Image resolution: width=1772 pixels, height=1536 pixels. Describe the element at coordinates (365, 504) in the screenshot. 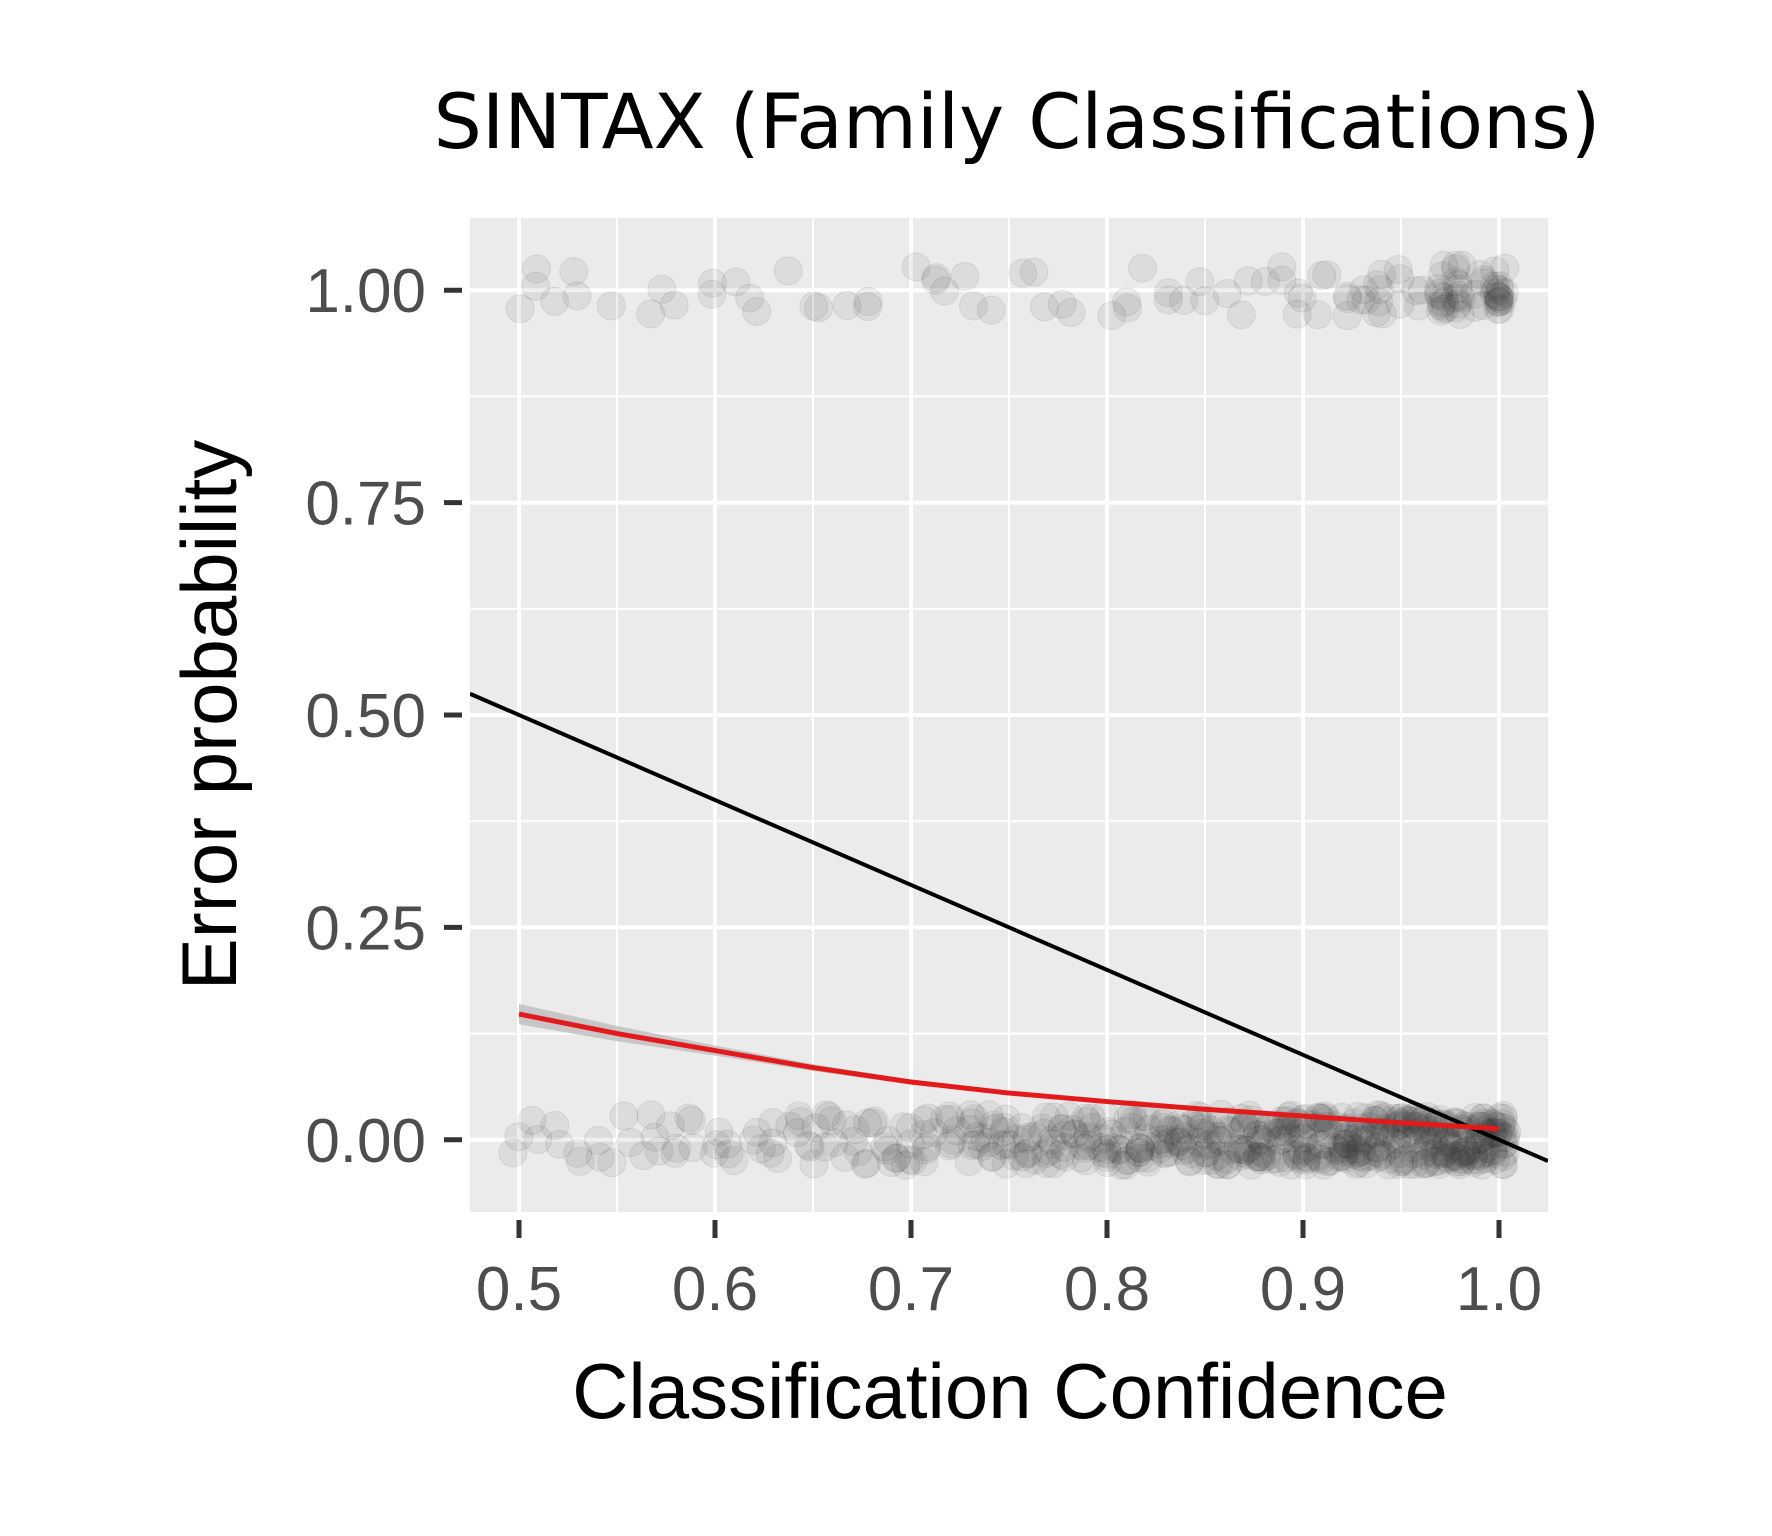

I see `y-tick-label: 0.75` at that location.